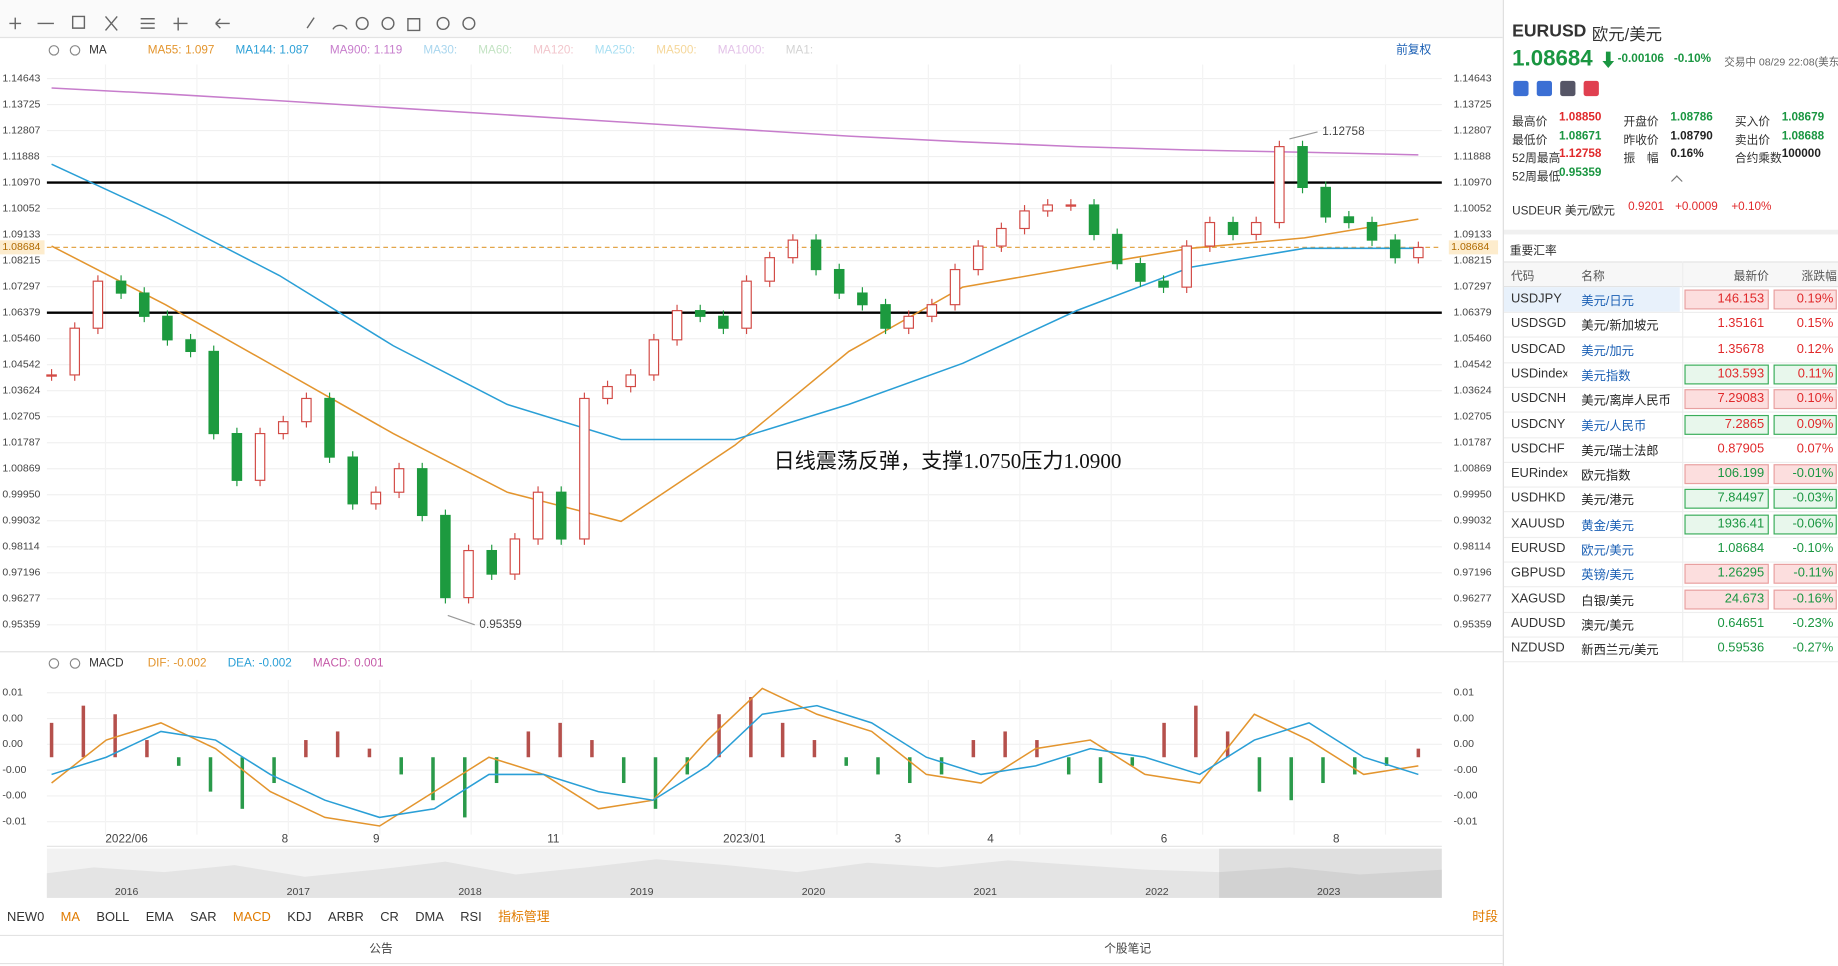 This screenshot has height=966, width=1838. I want to click on rate-code: USDCNY, so click(1538, 423).